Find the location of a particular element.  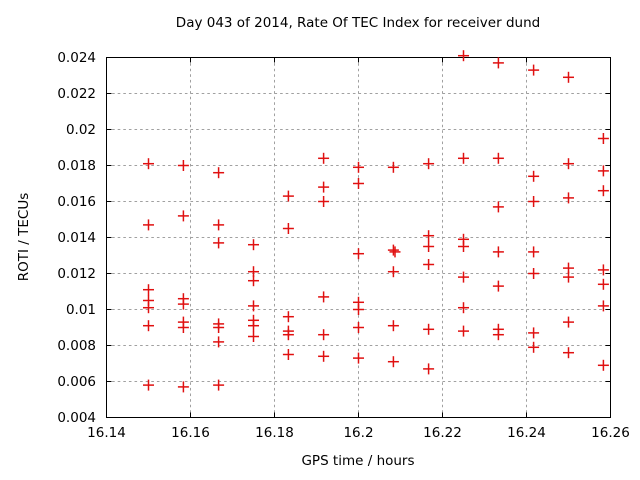

x-tick-label: 16.26 is located at coordinates (610, 433).